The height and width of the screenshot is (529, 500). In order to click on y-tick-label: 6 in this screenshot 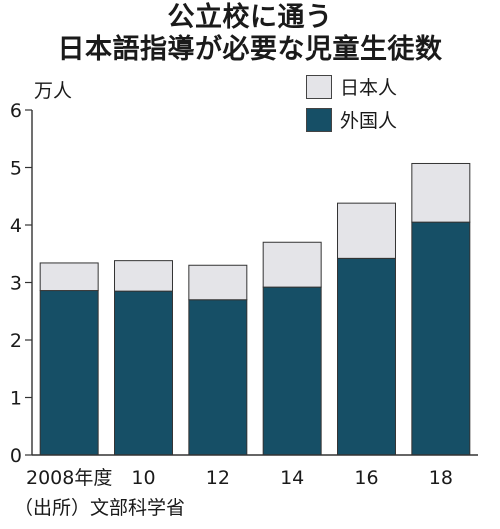, I will do `click(16, 111)`.